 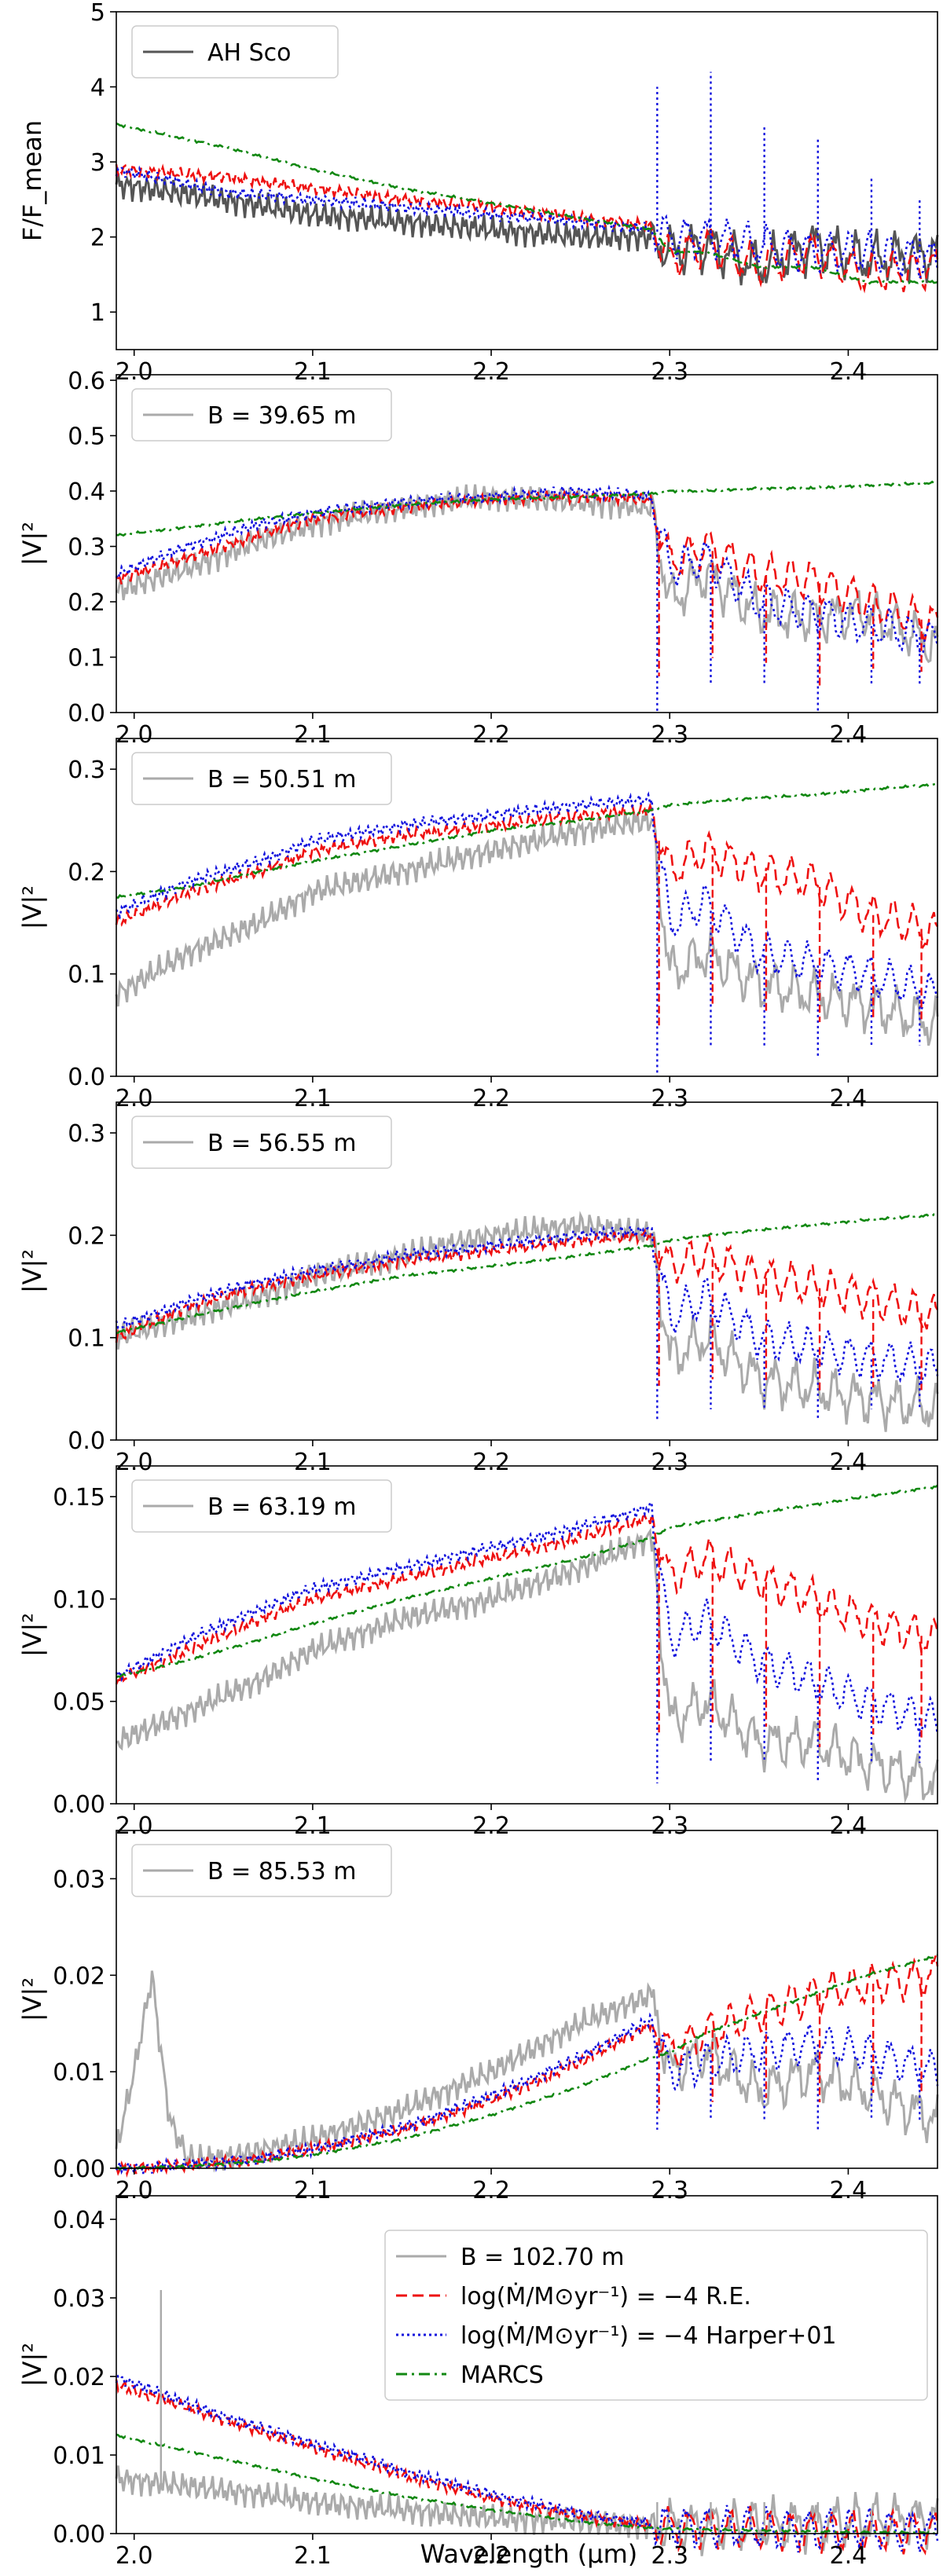 What do you see at coordinates (282, 779) in the screenshot?
I see `legend-label: B = 50.51 m` at bounding box center [282, 779].